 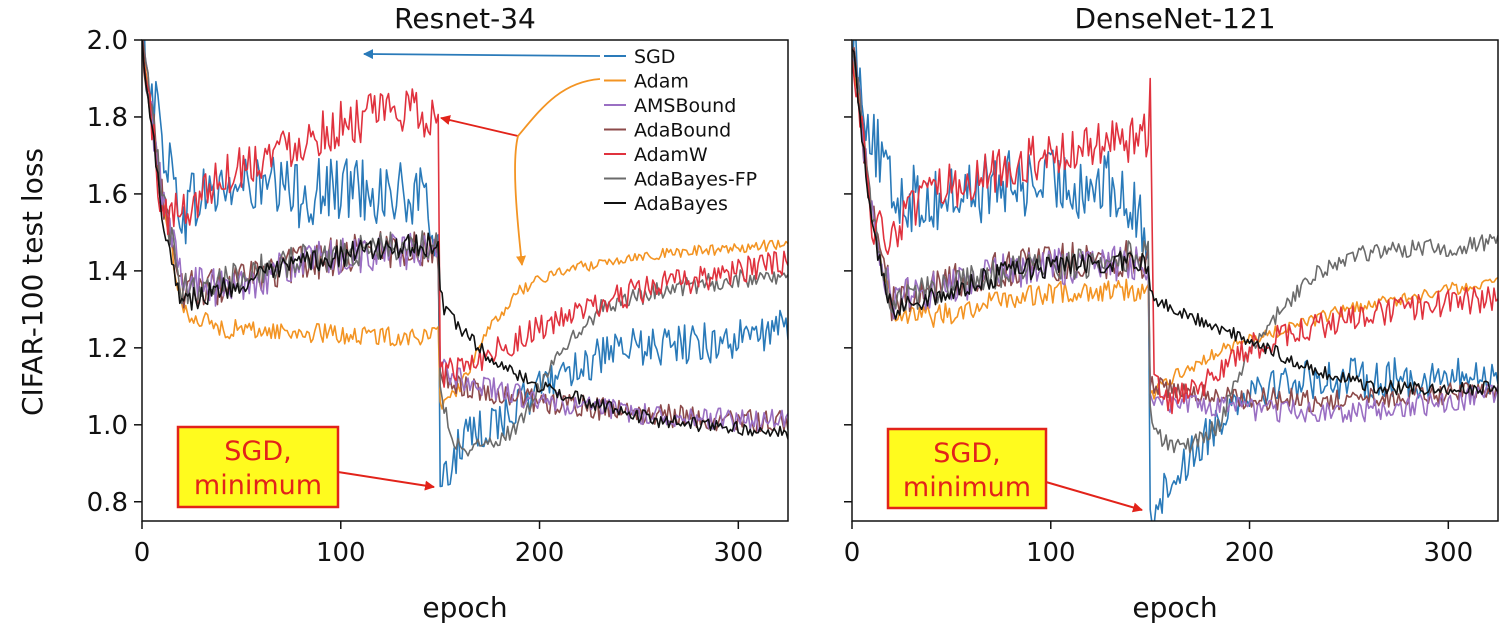 I want to click on chart-title: DenseNet-121, so click(x=1174, y=18).